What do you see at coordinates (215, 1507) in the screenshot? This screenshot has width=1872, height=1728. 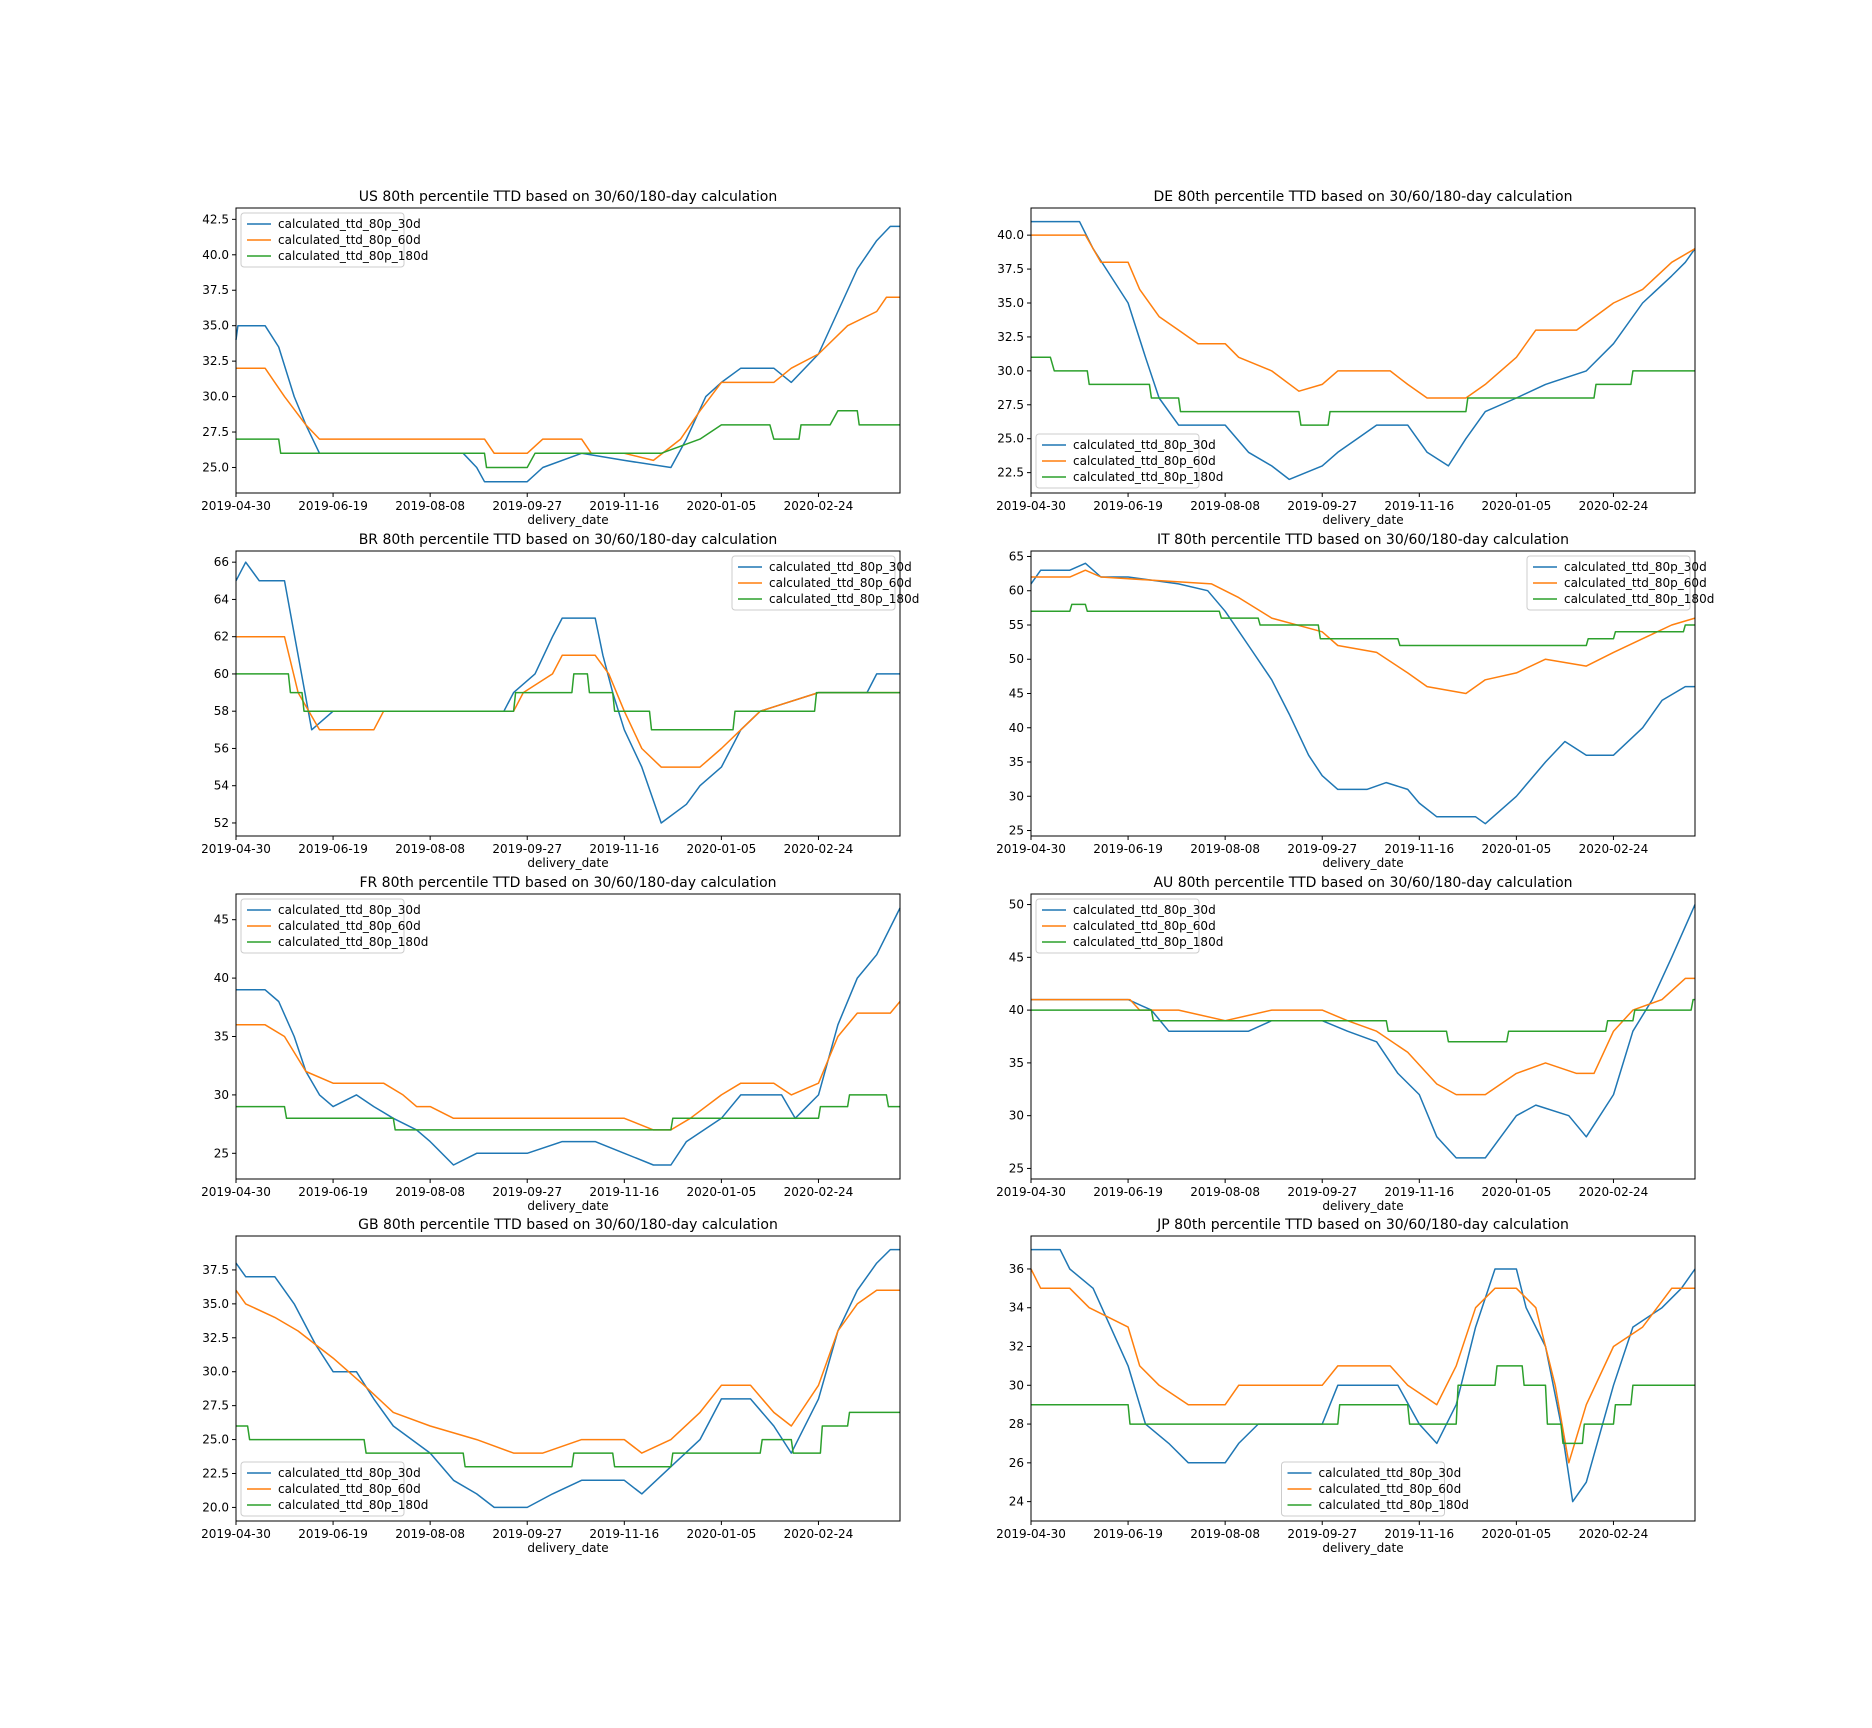 I see `y-tick-label: 20.0` at bounding box center [215, 1507].